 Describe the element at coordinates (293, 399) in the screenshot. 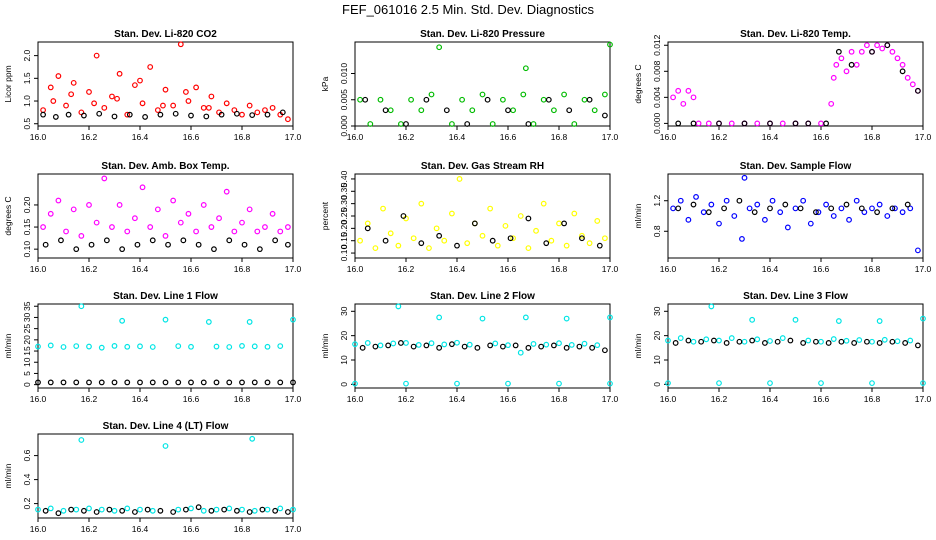

I see `x-tick-label: 17.0` at that location.